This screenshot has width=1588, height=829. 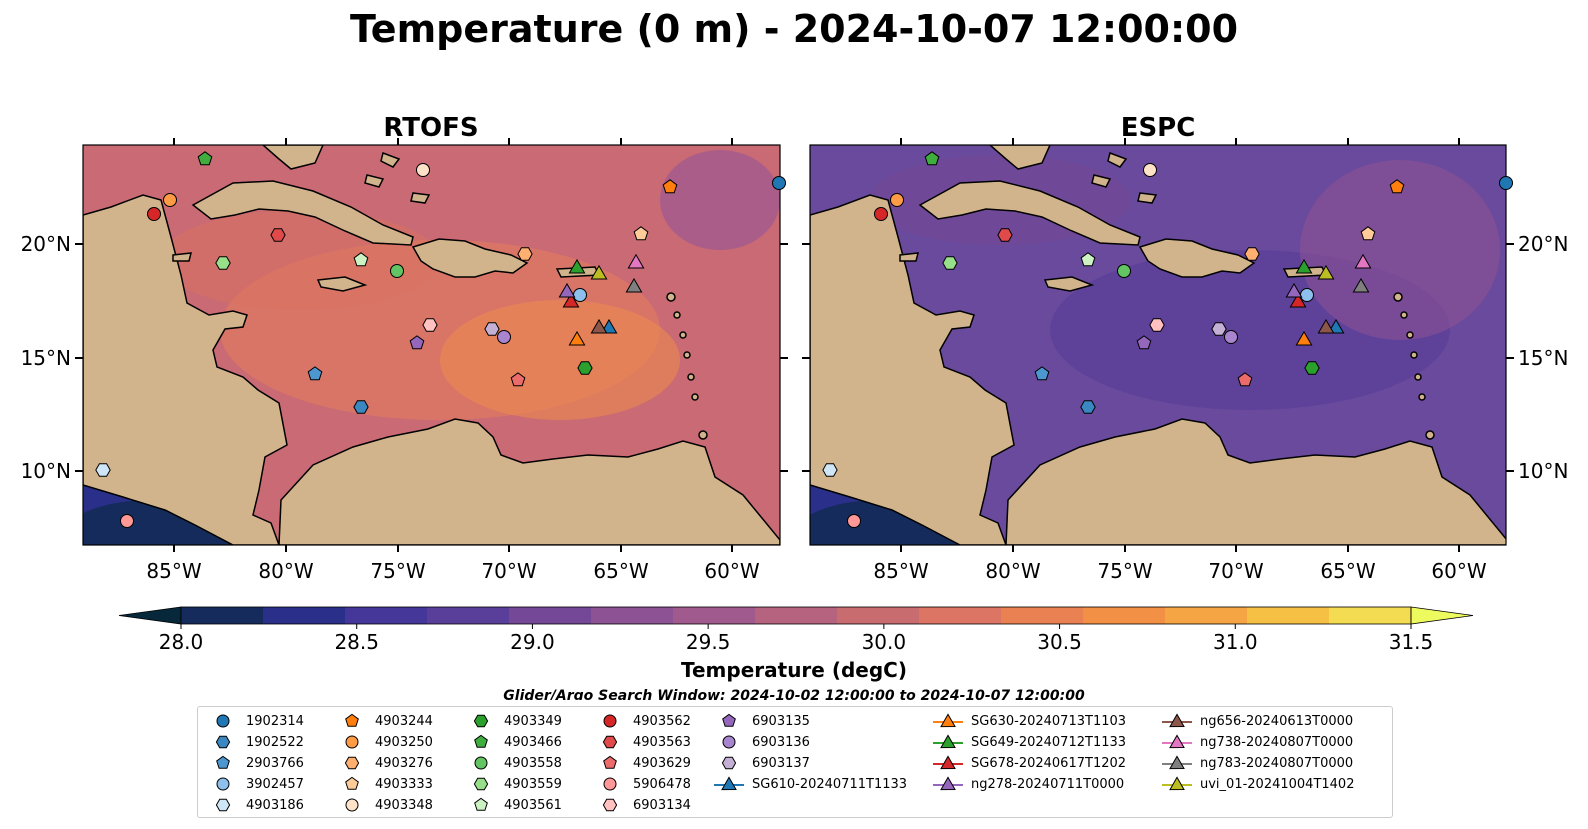 I want to click on legend-label: SG630-20240713T1103, so click(x=1049, y=721).